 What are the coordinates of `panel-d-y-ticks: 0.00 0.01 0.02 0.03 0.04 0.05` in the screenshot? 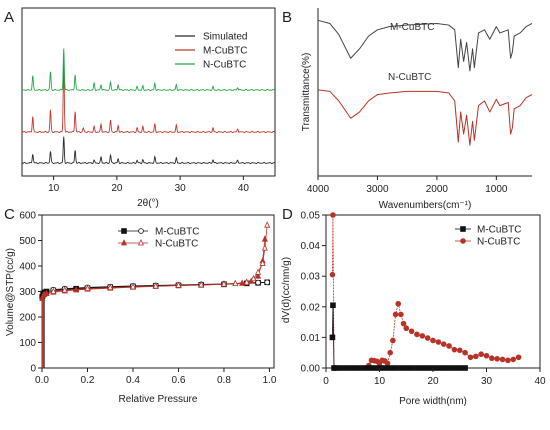 It's located at (313, 293).